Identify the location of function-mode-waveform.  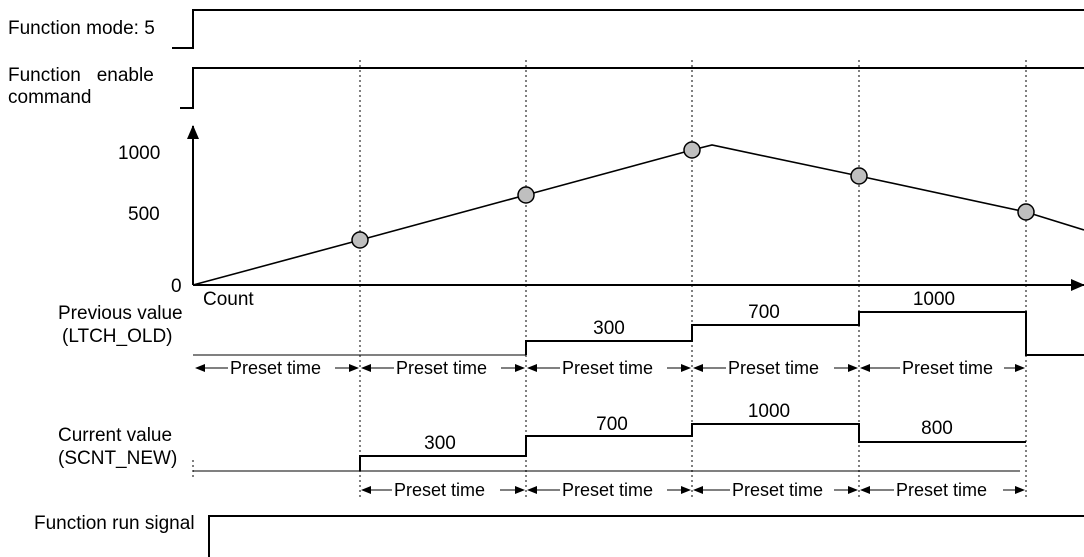
(628, 29).